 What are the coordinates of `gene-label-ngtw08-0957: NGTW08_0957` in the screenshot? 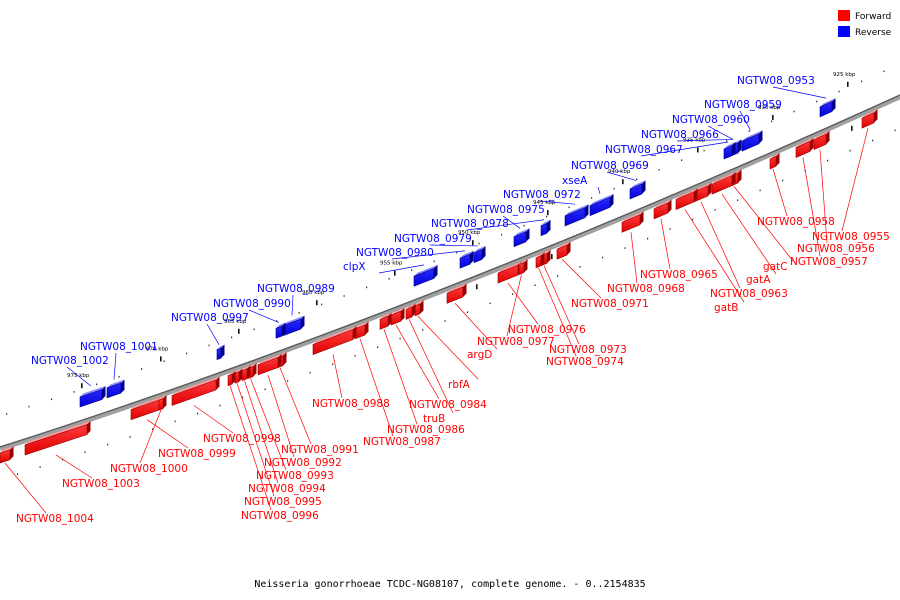 It's located at (829, 262).